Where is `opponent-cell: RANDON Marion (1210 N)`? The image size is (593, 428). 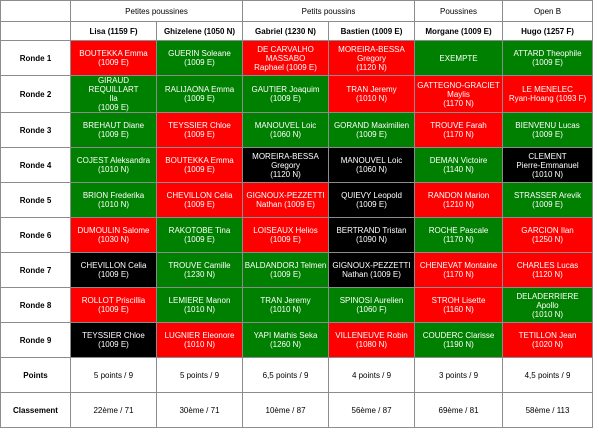 opponent-cell: RANDON Marion (1210 N) is located at coordinates (459, 200).